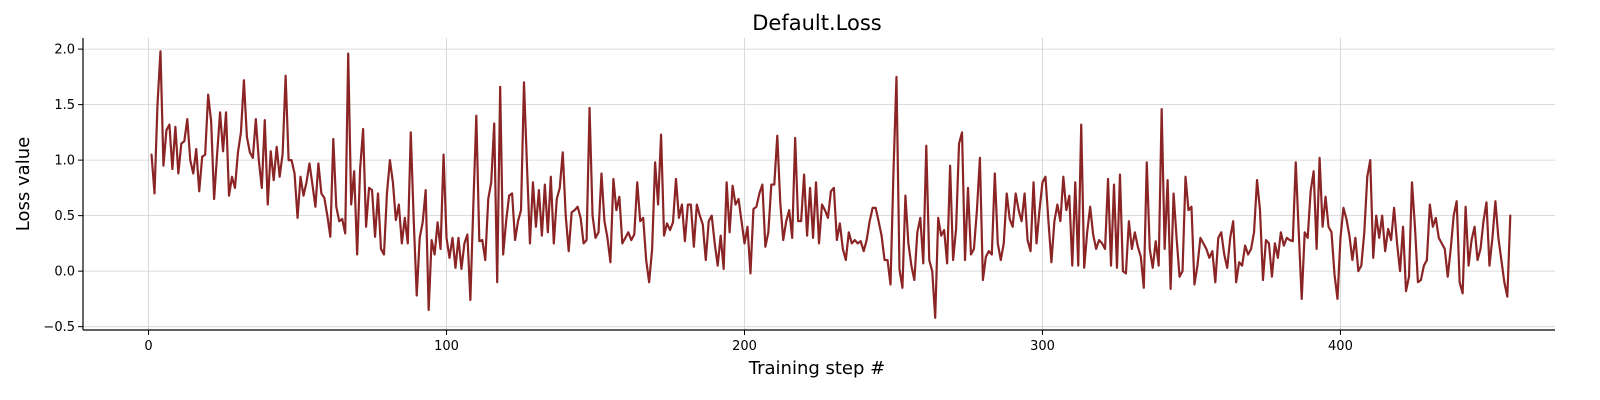 The image size is (1600, 400). What do you see at coordinates (446, 346) in the screenshot?
I see `x-tick-label: 100` at bounding box center [446, 346].